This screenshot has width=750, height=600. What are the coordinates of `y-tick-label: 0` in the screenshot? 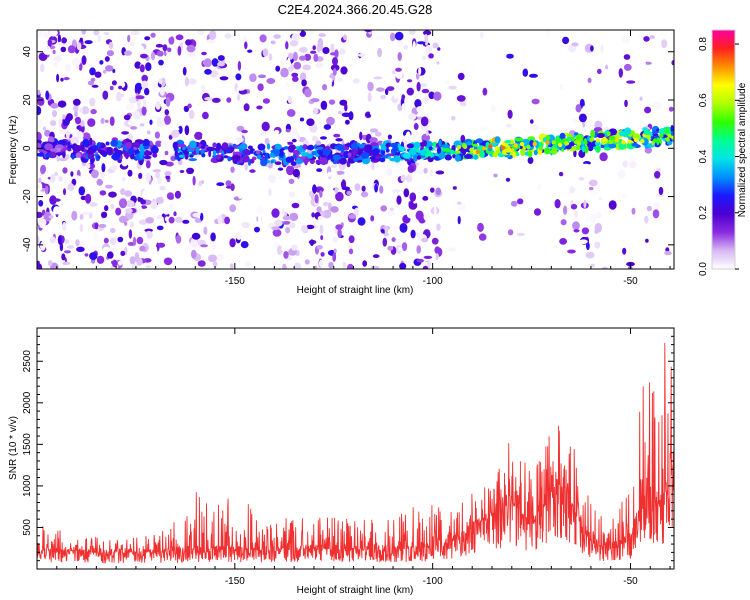 It's located at (27, 148).